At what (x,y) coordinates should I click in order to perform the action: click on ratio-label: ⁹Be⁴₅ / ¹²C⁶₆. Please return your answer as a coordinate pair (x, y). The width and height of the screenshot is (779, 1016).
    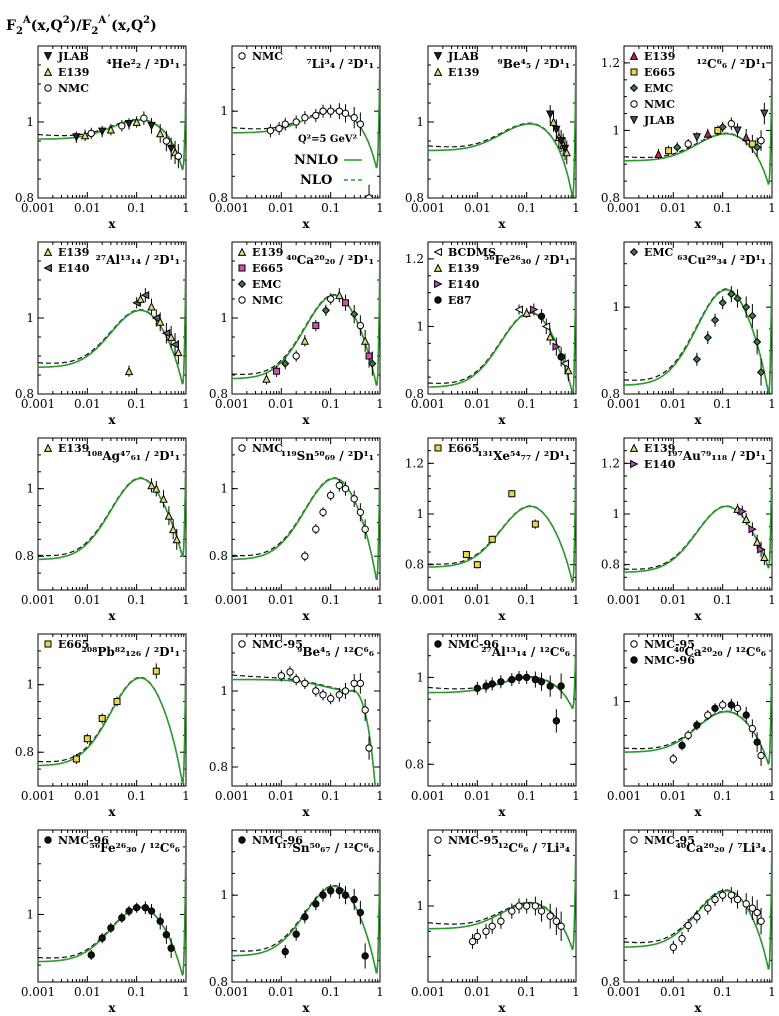
    Looking at the image, I should click on (335, 652).